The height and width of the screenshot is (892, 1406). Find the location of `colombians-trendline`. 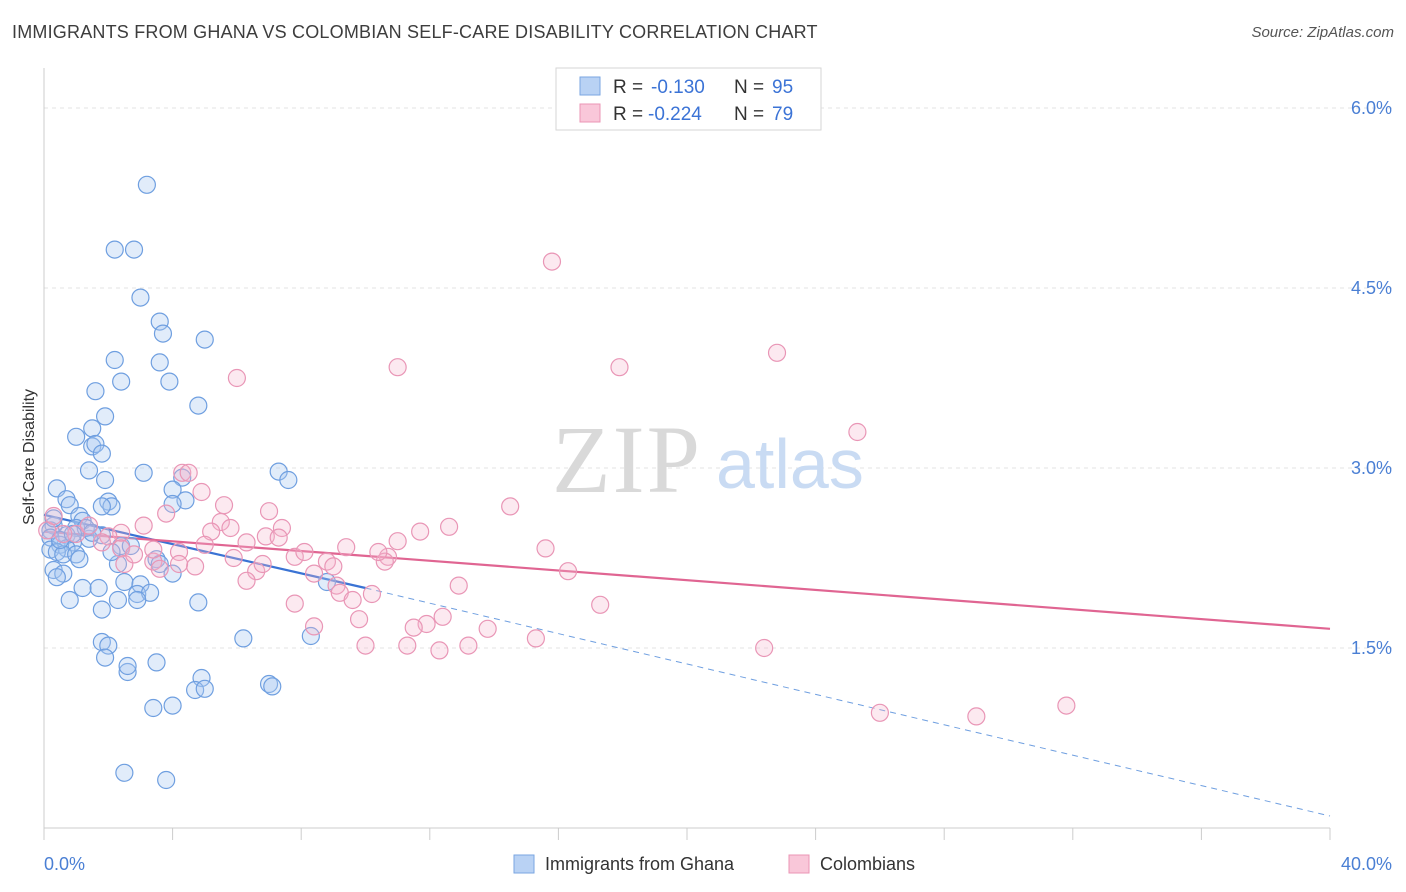

colombians-trendline is located at coordinates (687, 580).